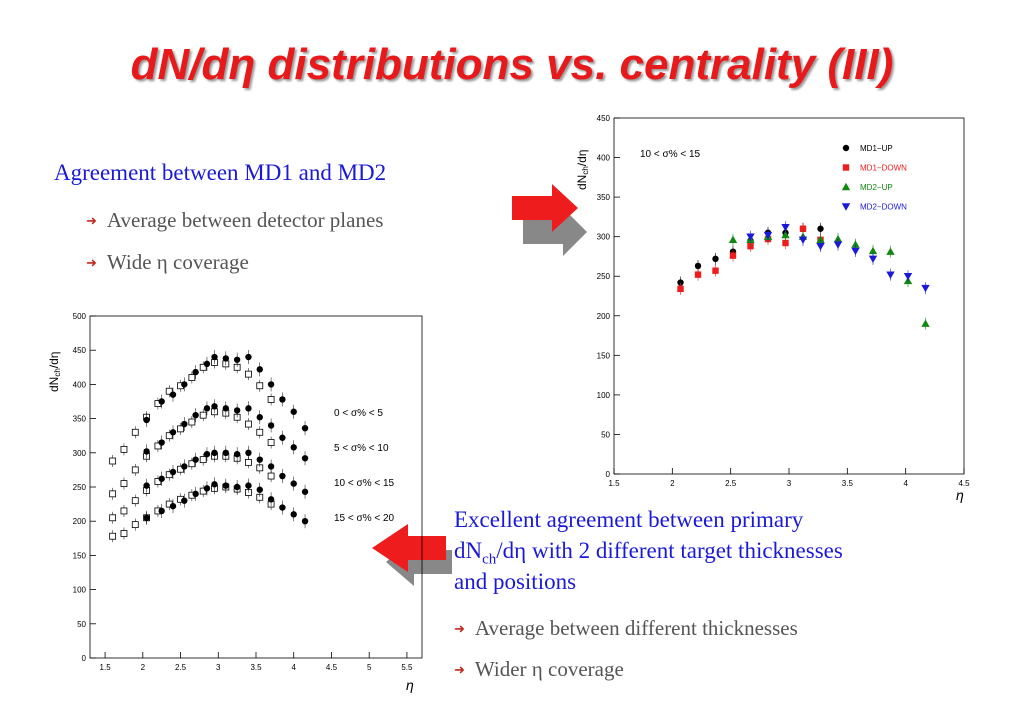 The height and width of the screenshot is (724, 1024). I want to click on centrality-annotation: 10 < σ% < 15, so click(670, 154).